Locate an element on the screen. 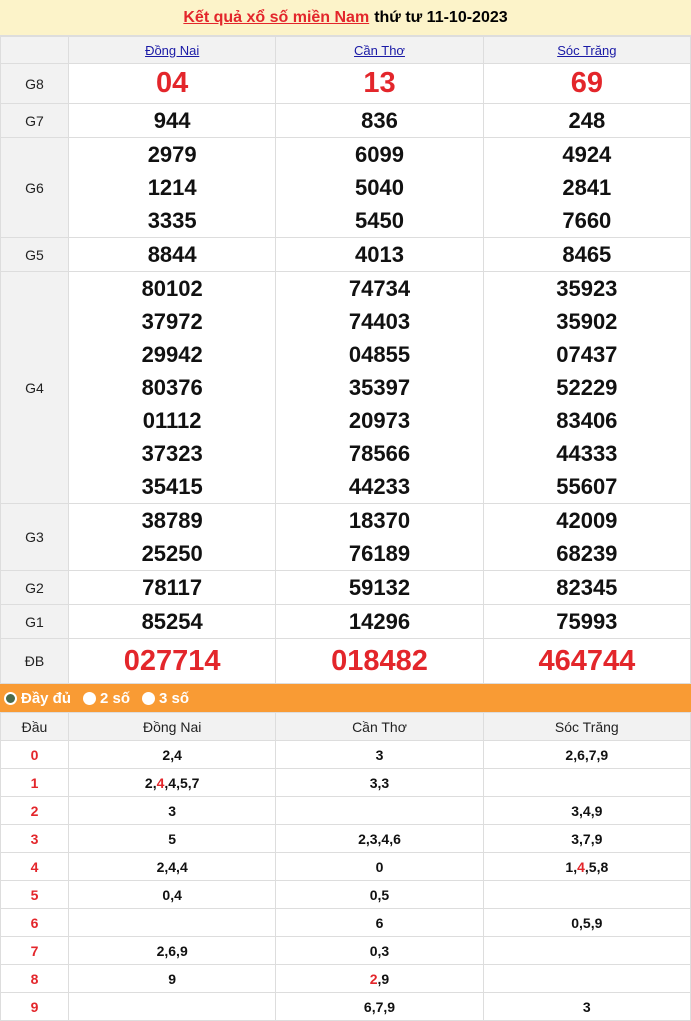  prize-number: 1214 is located at coordinates (172, 187).